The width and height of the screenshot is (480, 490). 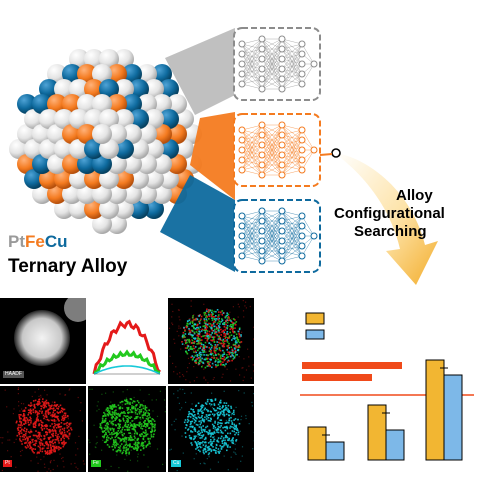 I want to click on brand-pt: Pt, so click(x=16, y=241).